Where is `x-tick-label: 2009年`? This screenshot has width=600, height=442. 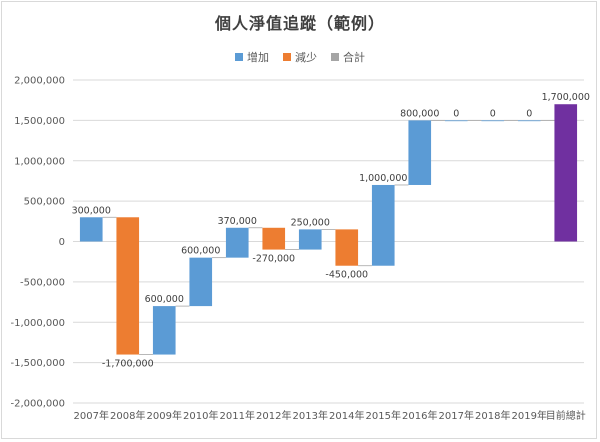
x-tick-label: 2009年 is located at coordinates (164, 415).